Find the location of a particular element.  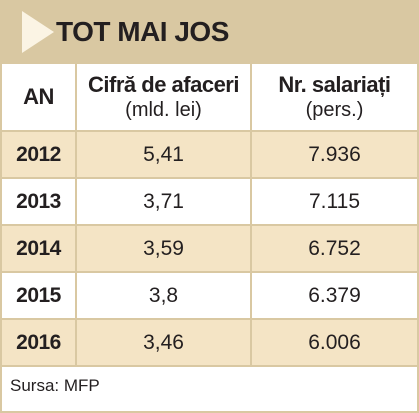

table-row: 2015 3,8 6.379 is located at coordinates (209, 296).